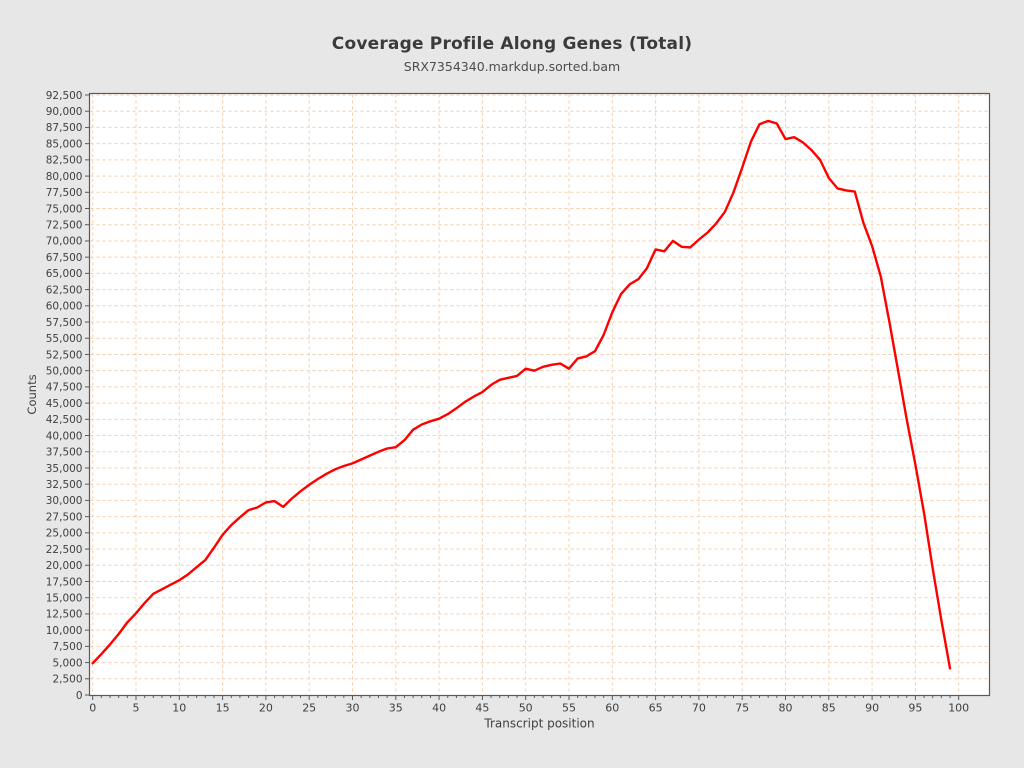 The image size is (1024, 768). I want to click on chart-subtitle: SRX7354340.markdup.sorted.bam, so click(512, 66).